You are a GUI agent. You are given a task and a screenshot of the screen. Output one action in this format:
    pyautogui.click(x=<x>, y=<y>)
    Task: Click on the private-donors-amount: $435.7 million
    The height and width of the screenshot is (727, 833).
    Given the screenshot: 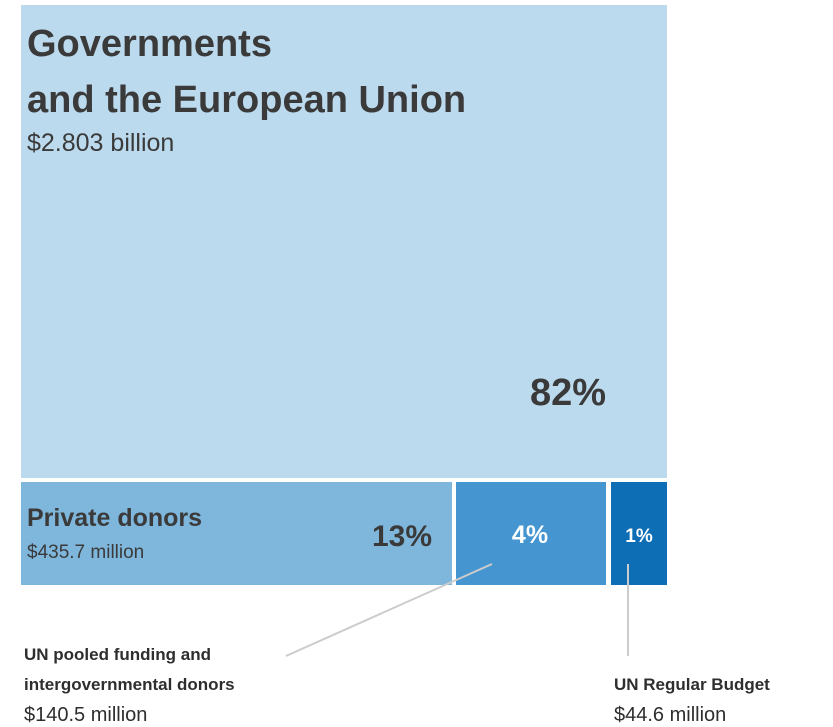 What is the action you would take?
    pyautogui.click(x=85, y=552)
    